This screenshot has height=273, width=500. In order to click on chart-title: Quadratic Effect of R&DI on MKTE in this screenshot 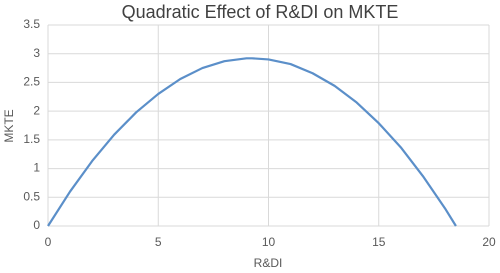, I will do `click(260, 12)`.